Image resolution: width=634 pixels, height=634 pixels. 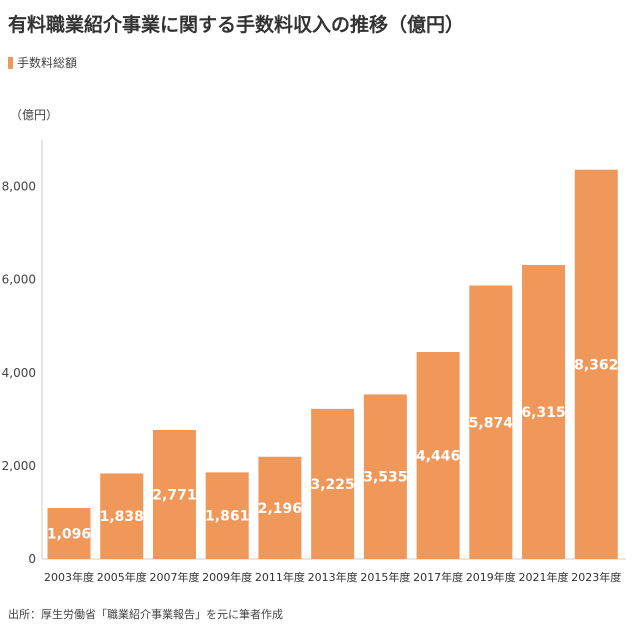 I want to click on x-tick-label: 2015年度, so click(x=385, y=577).